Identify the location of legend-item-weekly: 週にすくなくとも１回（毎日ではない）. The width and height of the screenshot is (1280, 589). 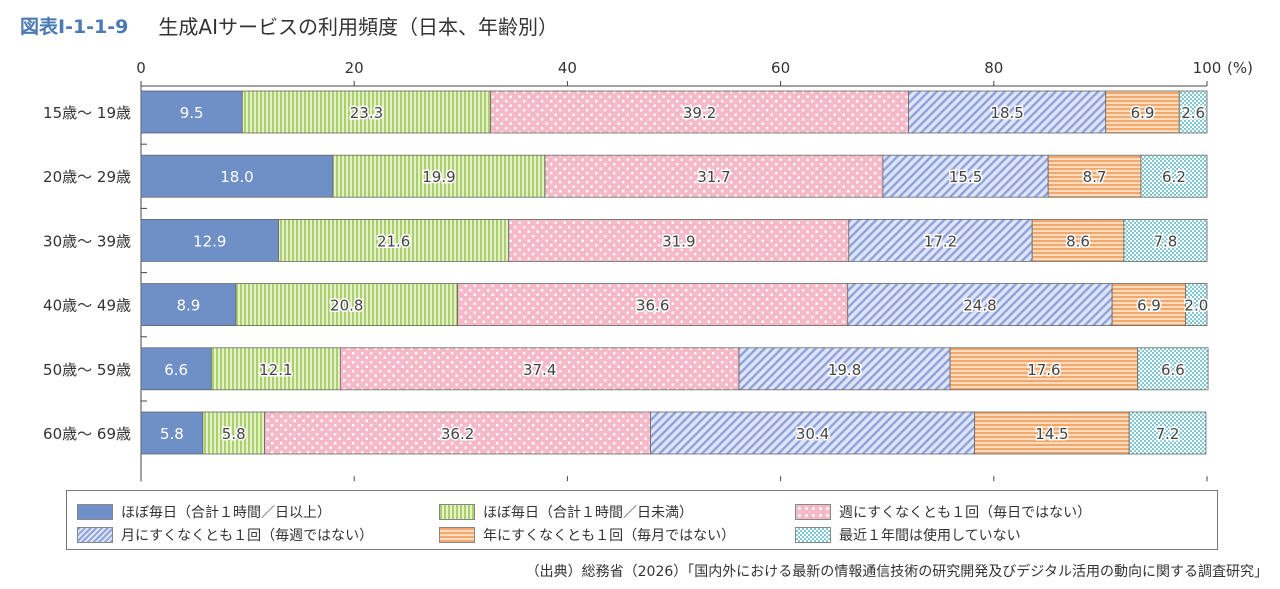
(943, 512).